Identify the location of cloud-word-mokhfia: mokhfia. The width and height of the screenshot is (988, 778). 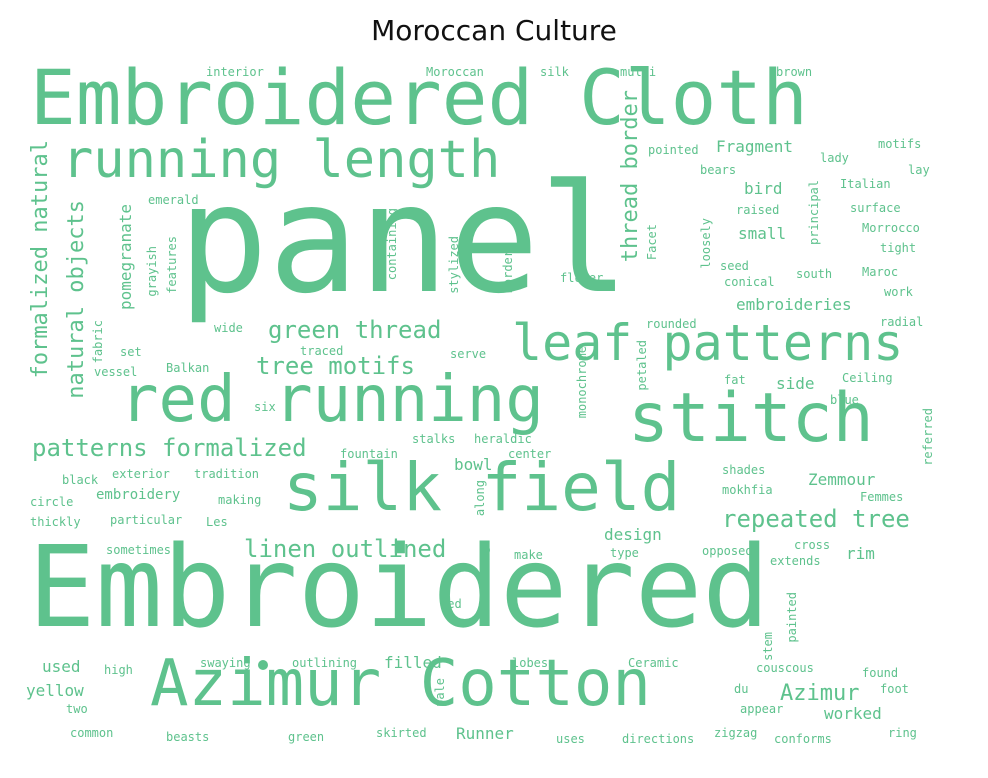
(747, 490).